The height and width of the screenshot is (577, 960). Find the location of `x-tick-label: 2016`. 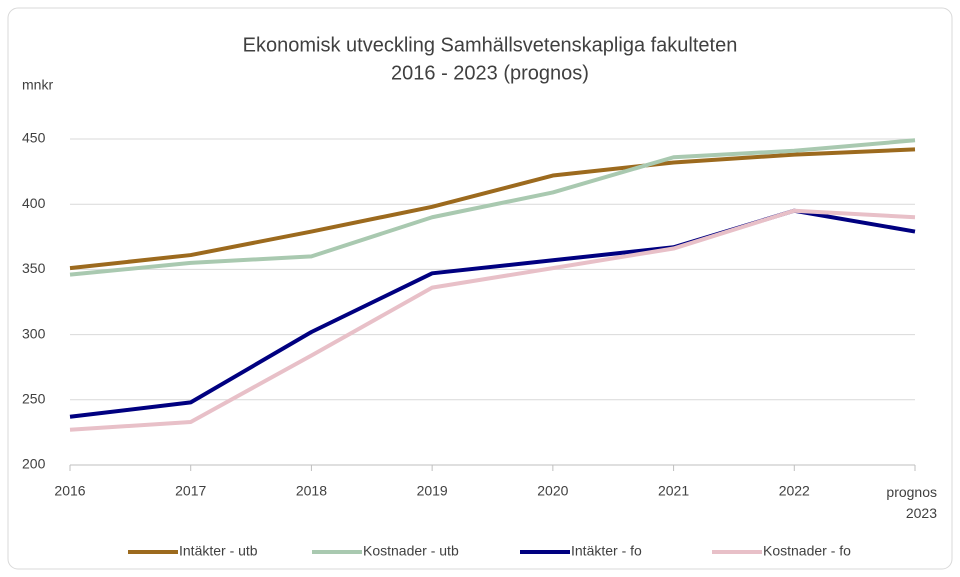

x-tick-label: 2016 is located at coordinates (69, 491).